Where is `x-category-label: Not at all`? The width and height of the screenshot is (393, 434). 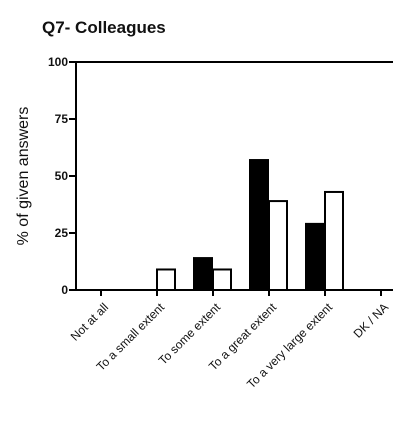
x-category-label: Not at all is located at coordinates (89, 321).